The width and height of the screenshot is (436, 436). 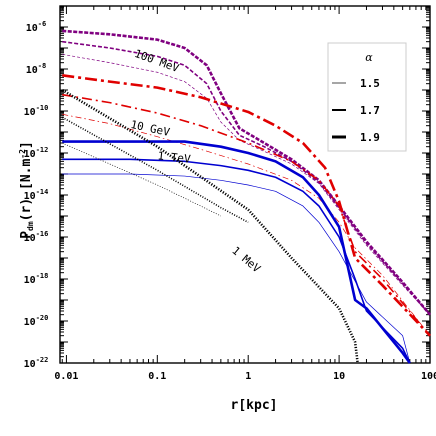 I want to click on legend: α 1.5 1.7 1.9, so click(x=367, y=97).